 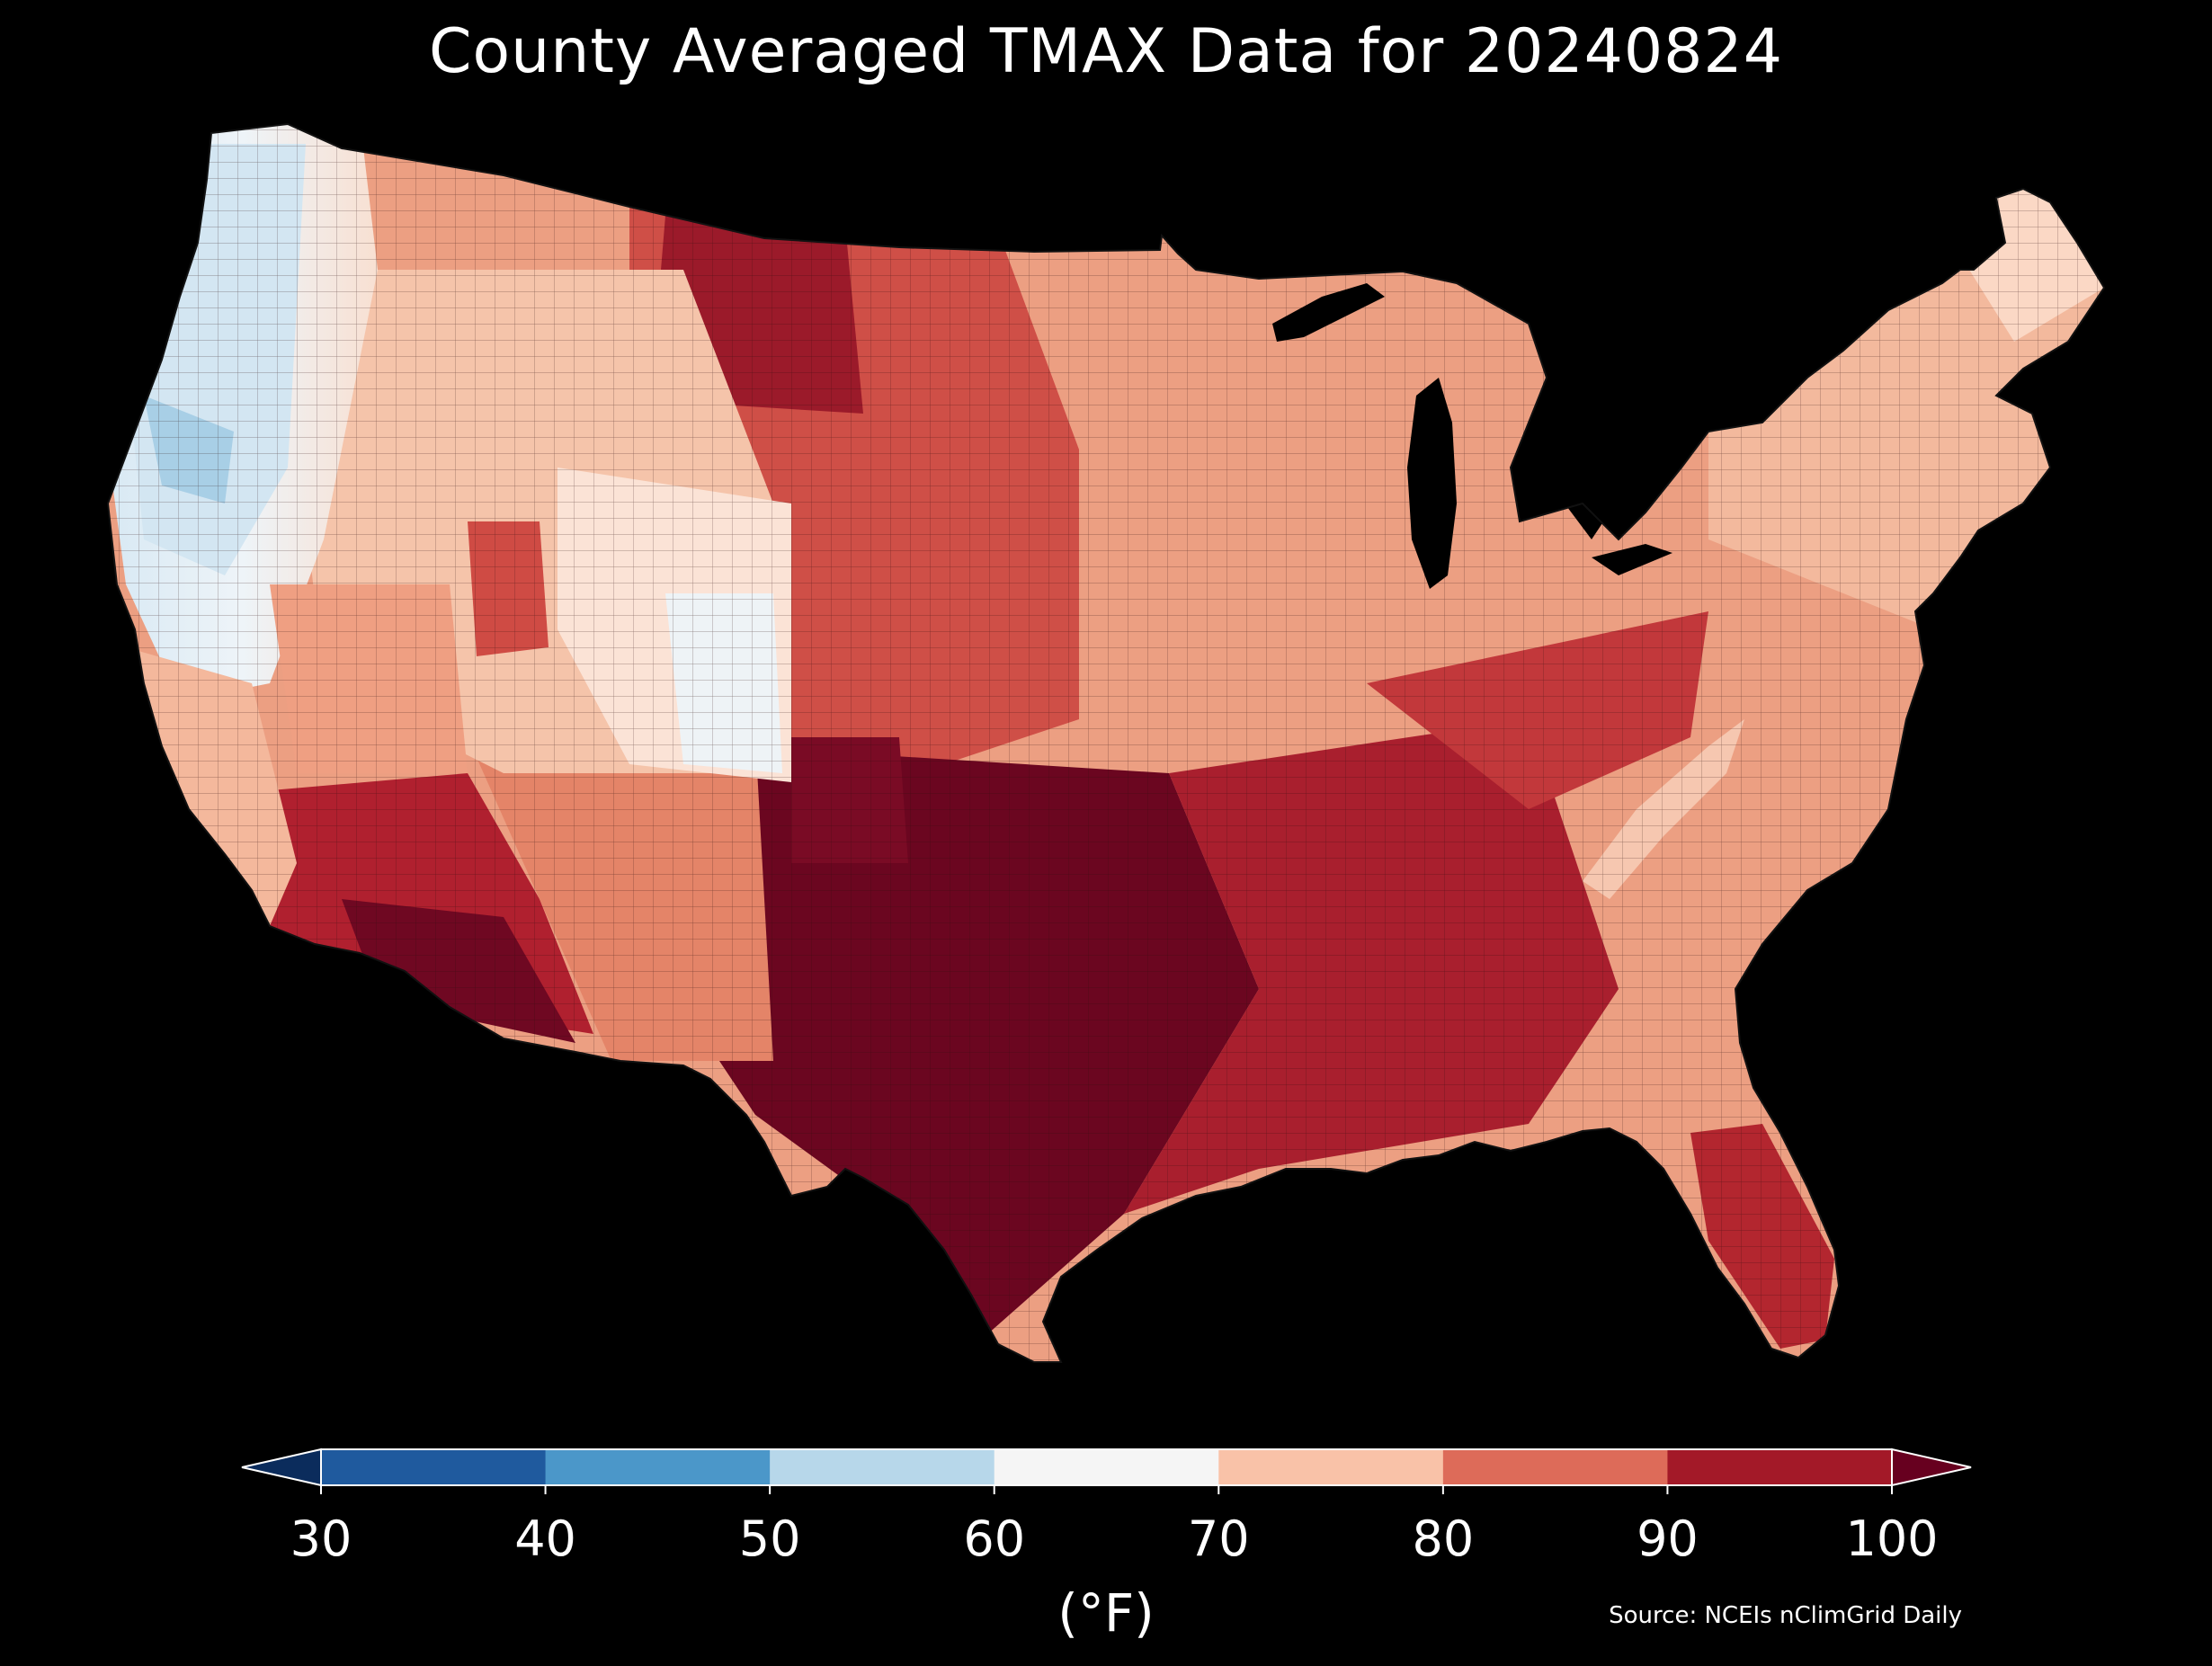 What do you see at coordinates (1328, 312) in the screenshot?
I see `lake-superior` at bounding box center [1328, 312].